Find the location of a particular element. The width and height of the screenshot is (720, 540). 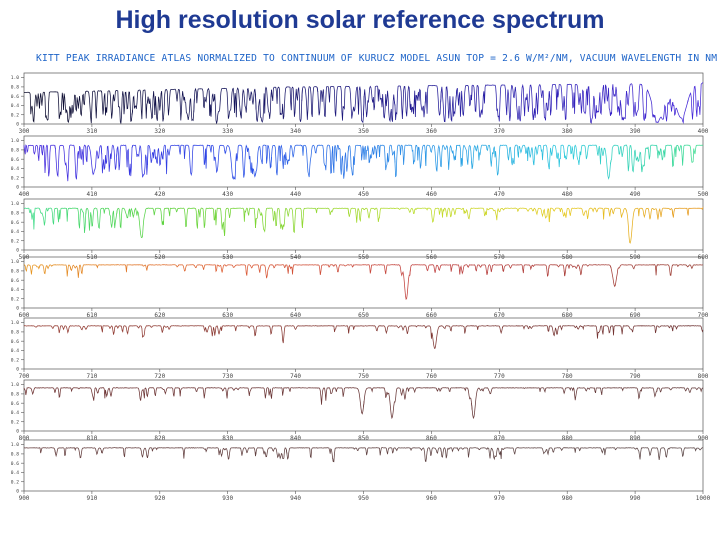

x-tick-label: 300 is located at coordinates (24, 131).